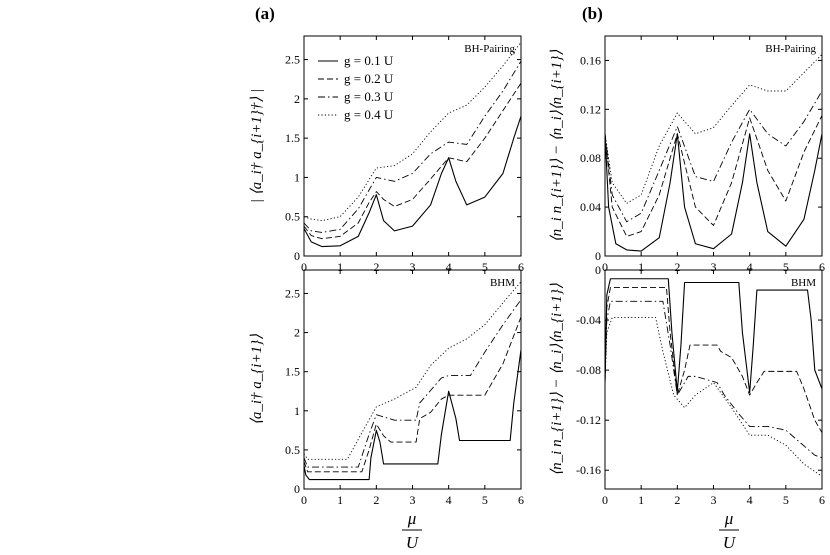 This screenshot has height=555, width=830. I want to click on x-label-denominator-left: U, so click(413, 542).